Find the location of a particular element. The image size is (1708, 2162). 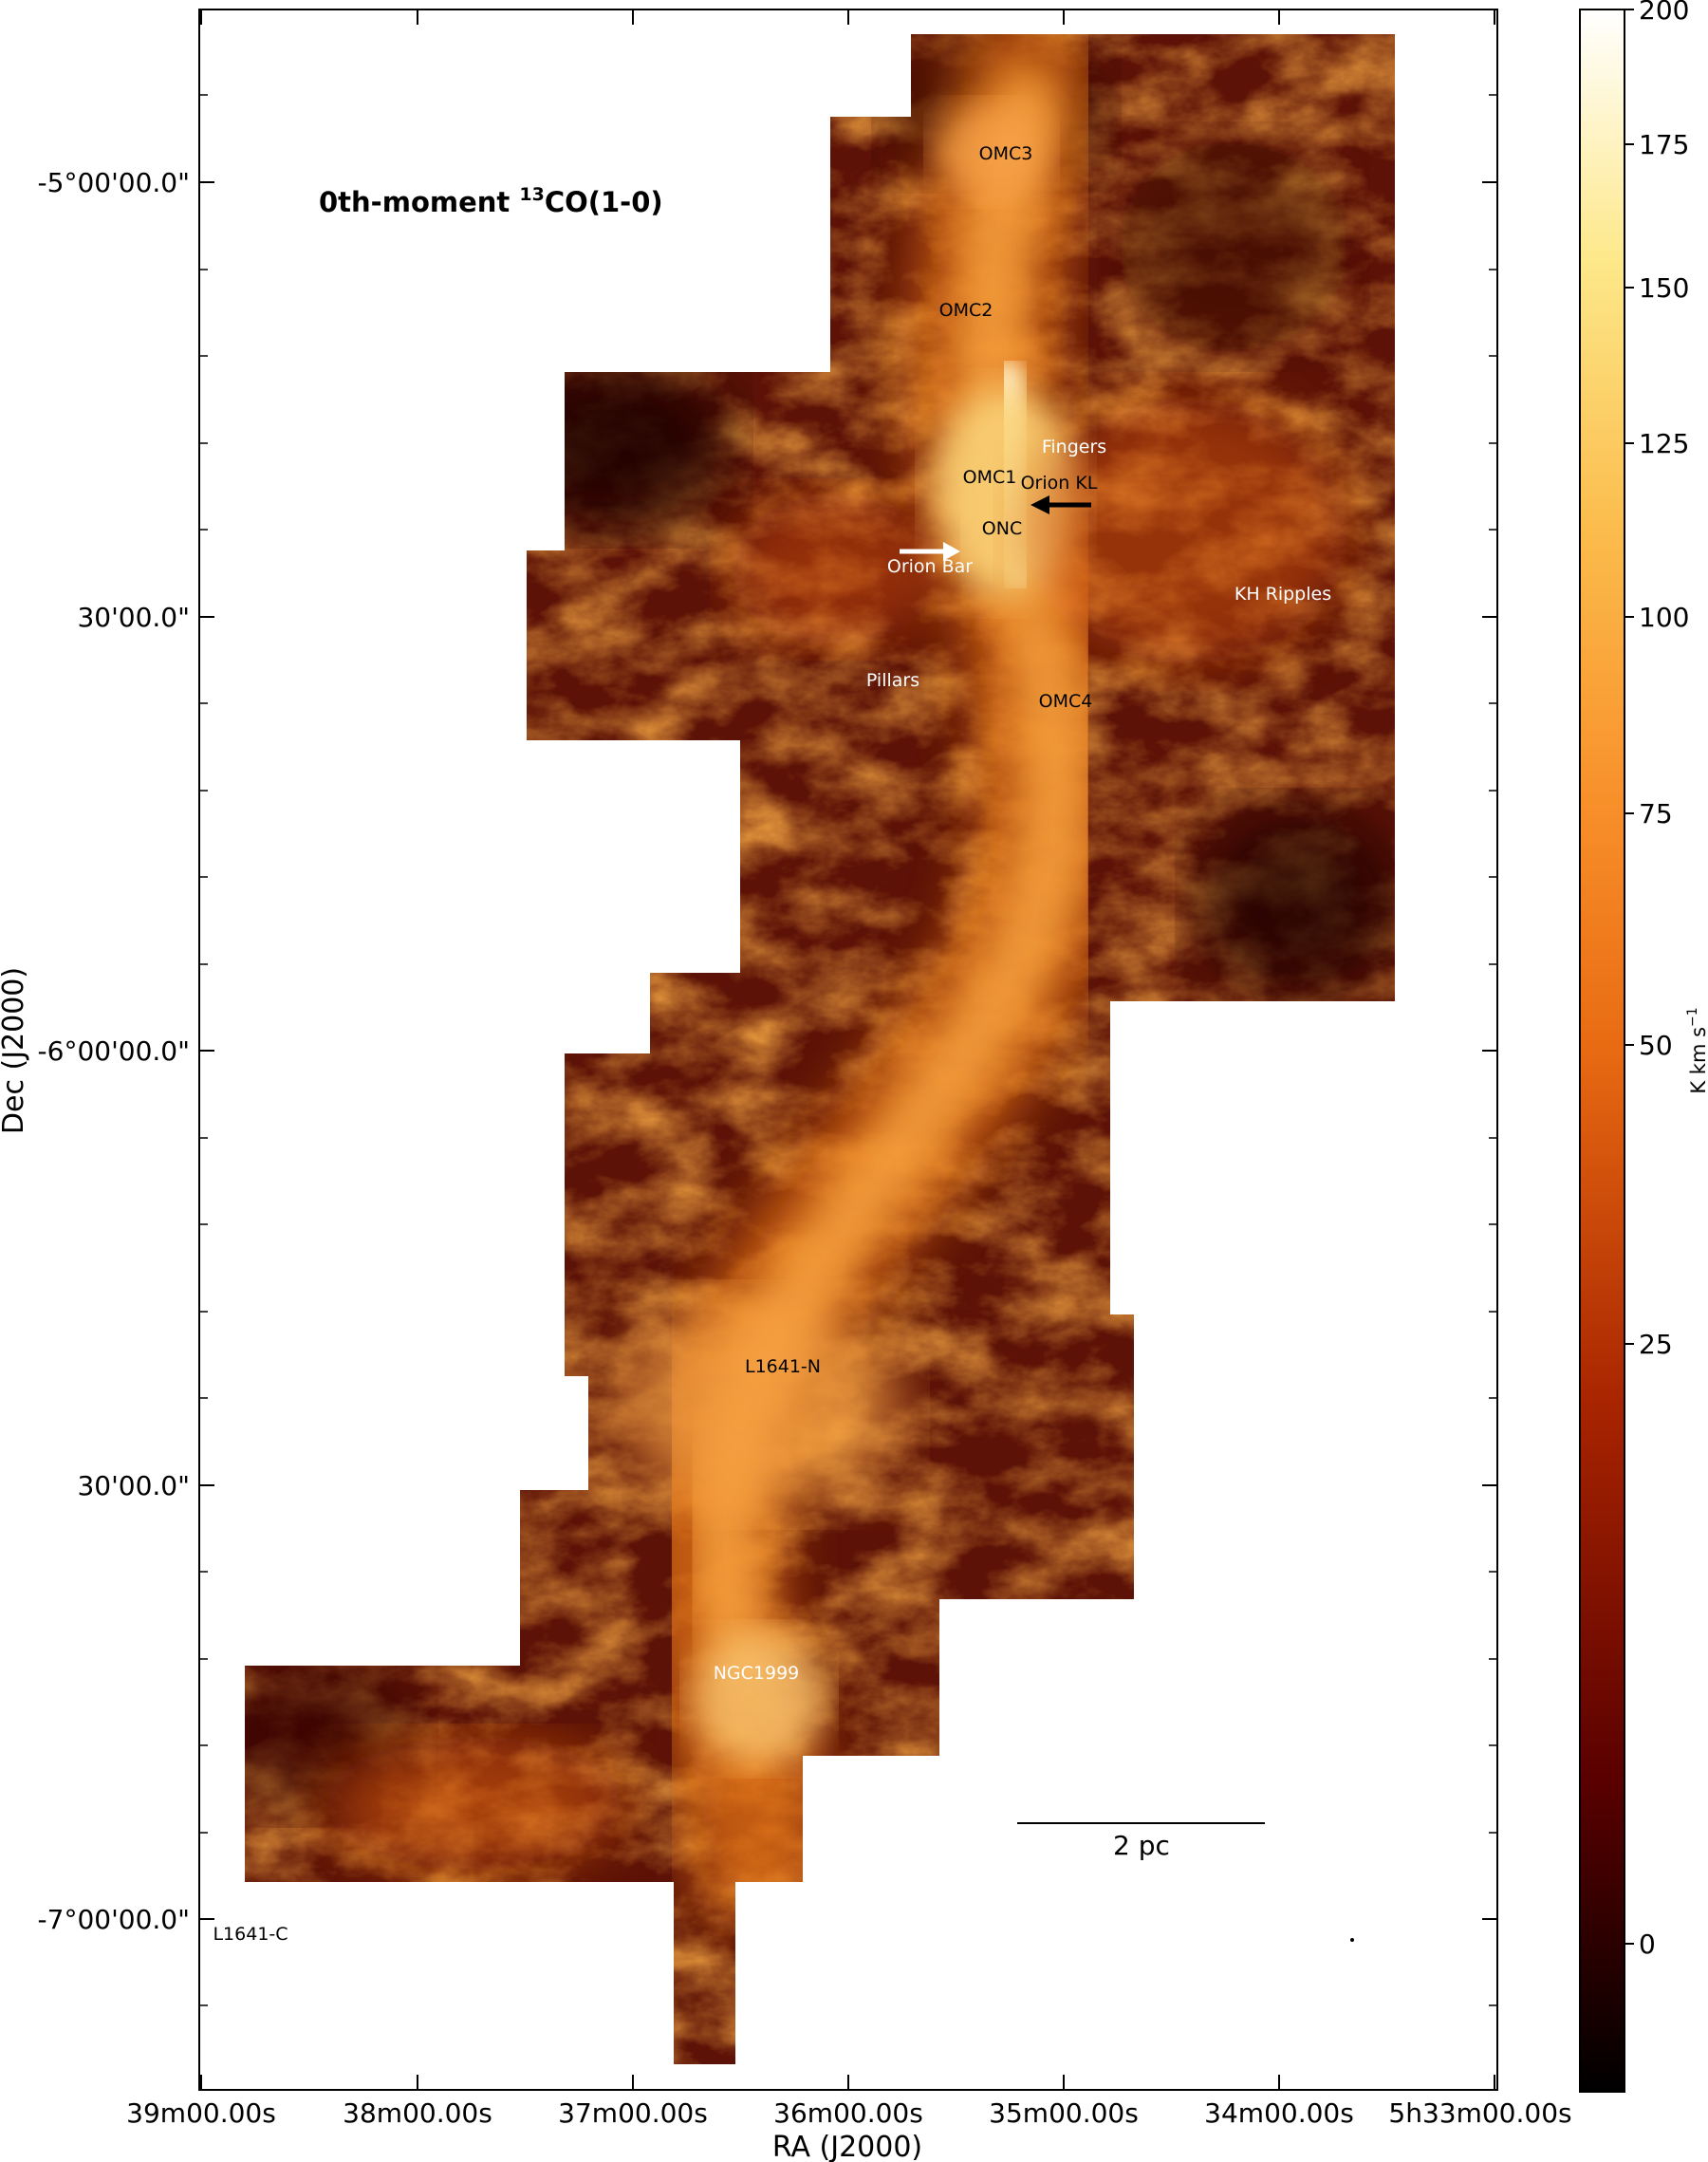

label-ngc1999: NGC1999 is located at coordinates (757, 1673).